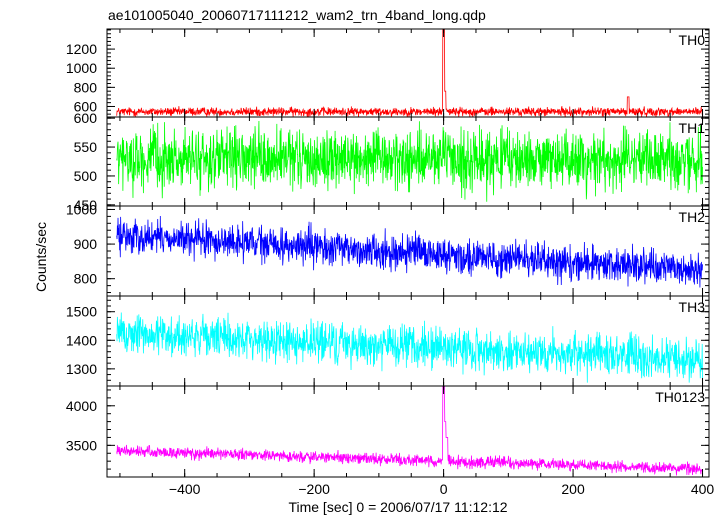 The width and height of the screenshot is (721, 516). What do you see at coordinates (409, 251) in the screenshot?
I see `series-line-th2` at bounding box center [409, 251].